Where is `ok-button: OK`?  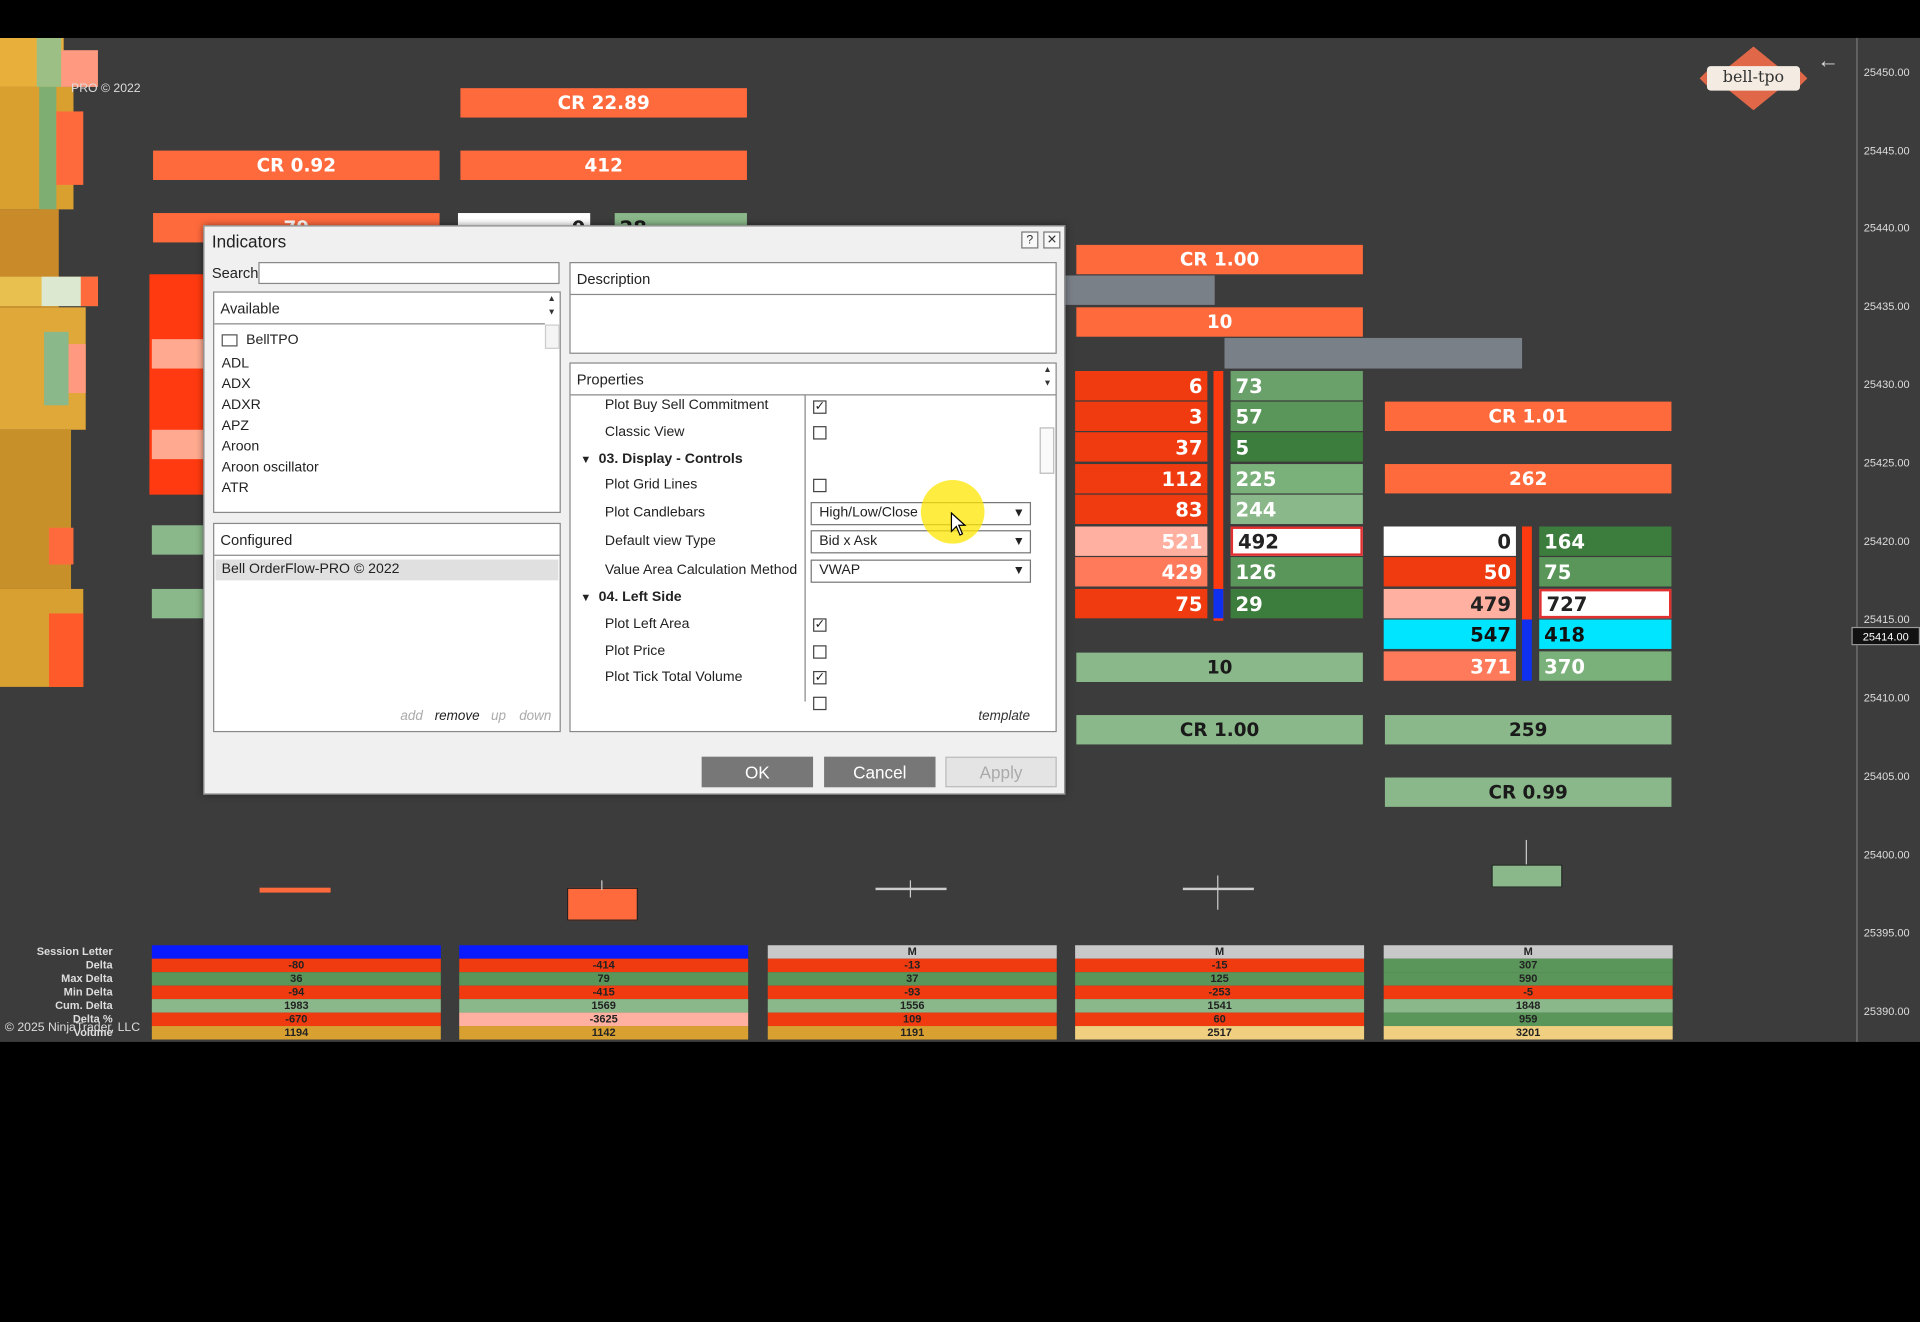 ok-button: OK is located at coordinates (757, 772).